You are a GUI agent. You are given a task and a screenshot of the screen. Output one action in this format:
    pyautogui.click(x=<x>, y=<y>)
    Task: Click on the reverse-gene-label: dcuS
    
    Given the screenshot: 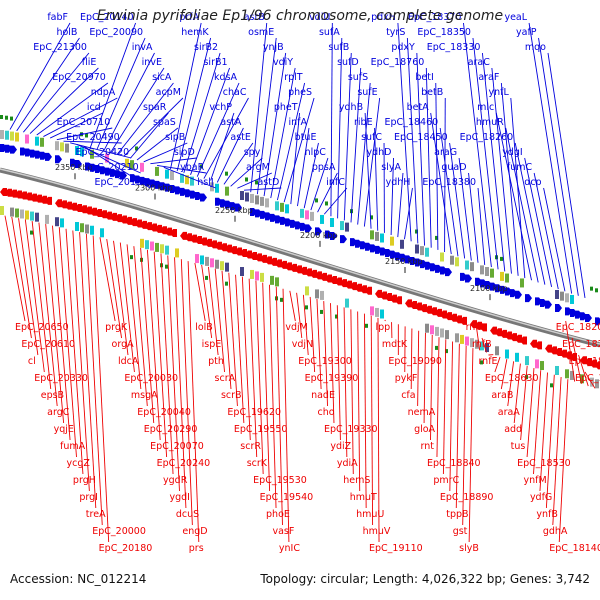 What is the action you would take?
    pyautogui.click(x=187, y=514)
    